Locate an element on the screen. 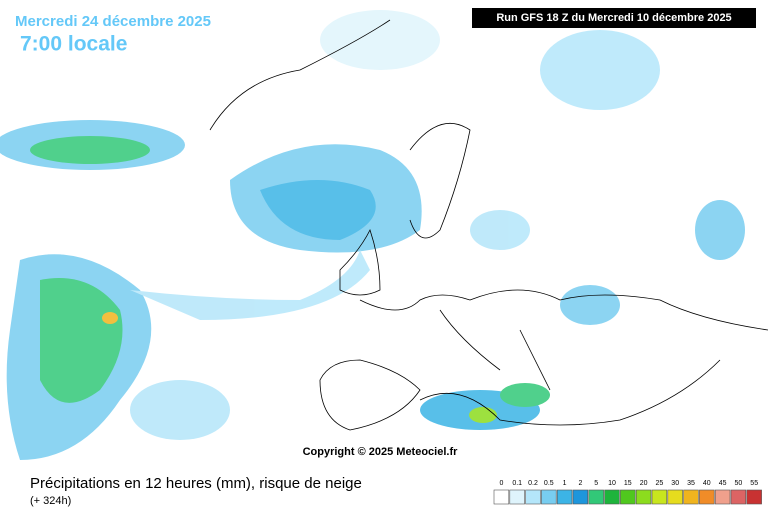 Image resolution: width=768 pixels, height=517 pixels. legend-label: 10 is located at coordinates (612, 483).